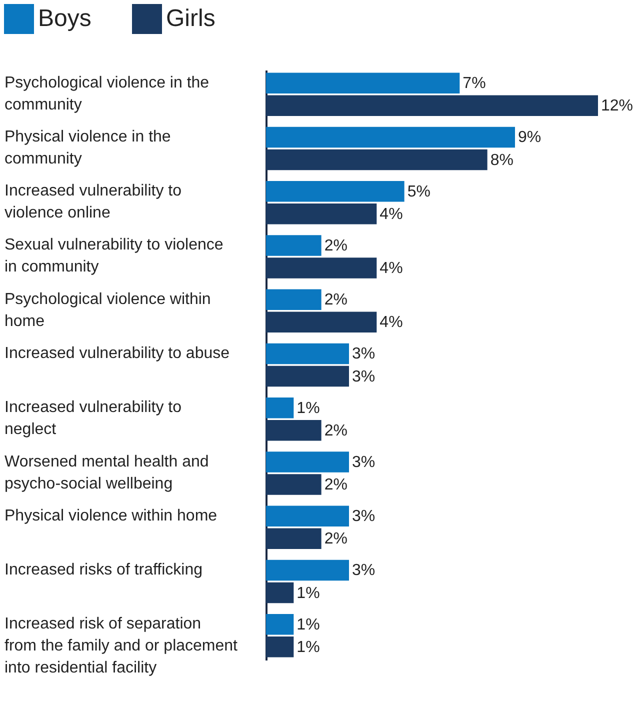 This screenshot has height=726, width=641. I want to click on legend-label: Boys, so click(65, 18).